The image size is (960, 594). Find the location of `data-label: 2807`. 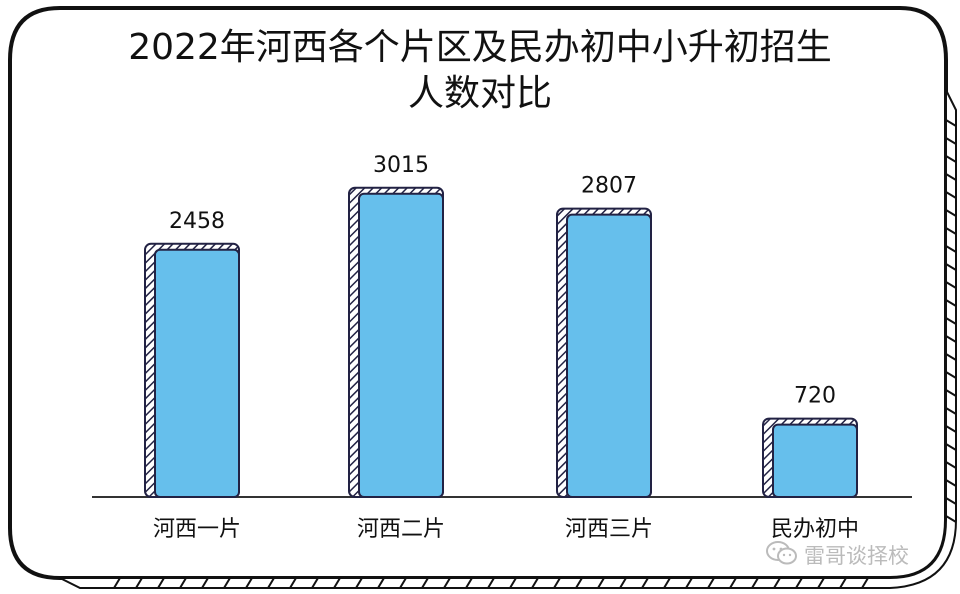

data-label: 2807 is located at coordinates (609, 186).